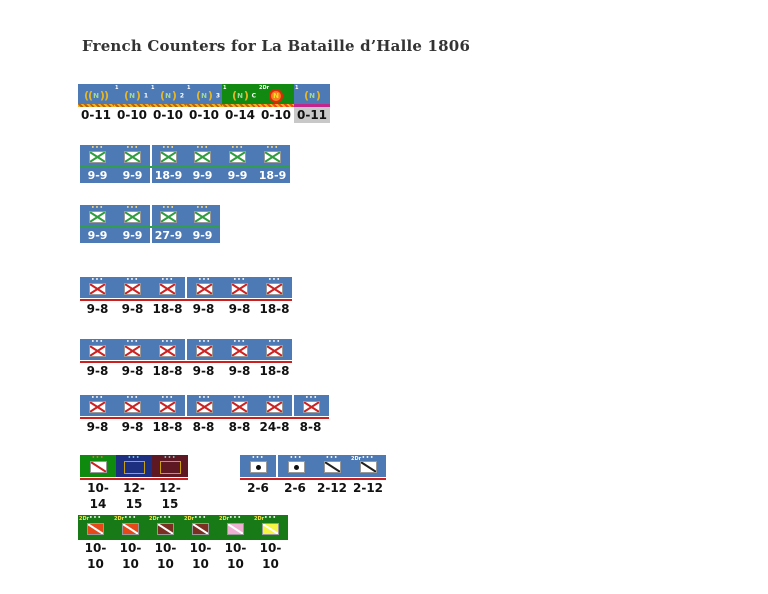 The height and width of the screenshot is (594, 768). I want to click on combat-value: 27-9, so click(167, 235).